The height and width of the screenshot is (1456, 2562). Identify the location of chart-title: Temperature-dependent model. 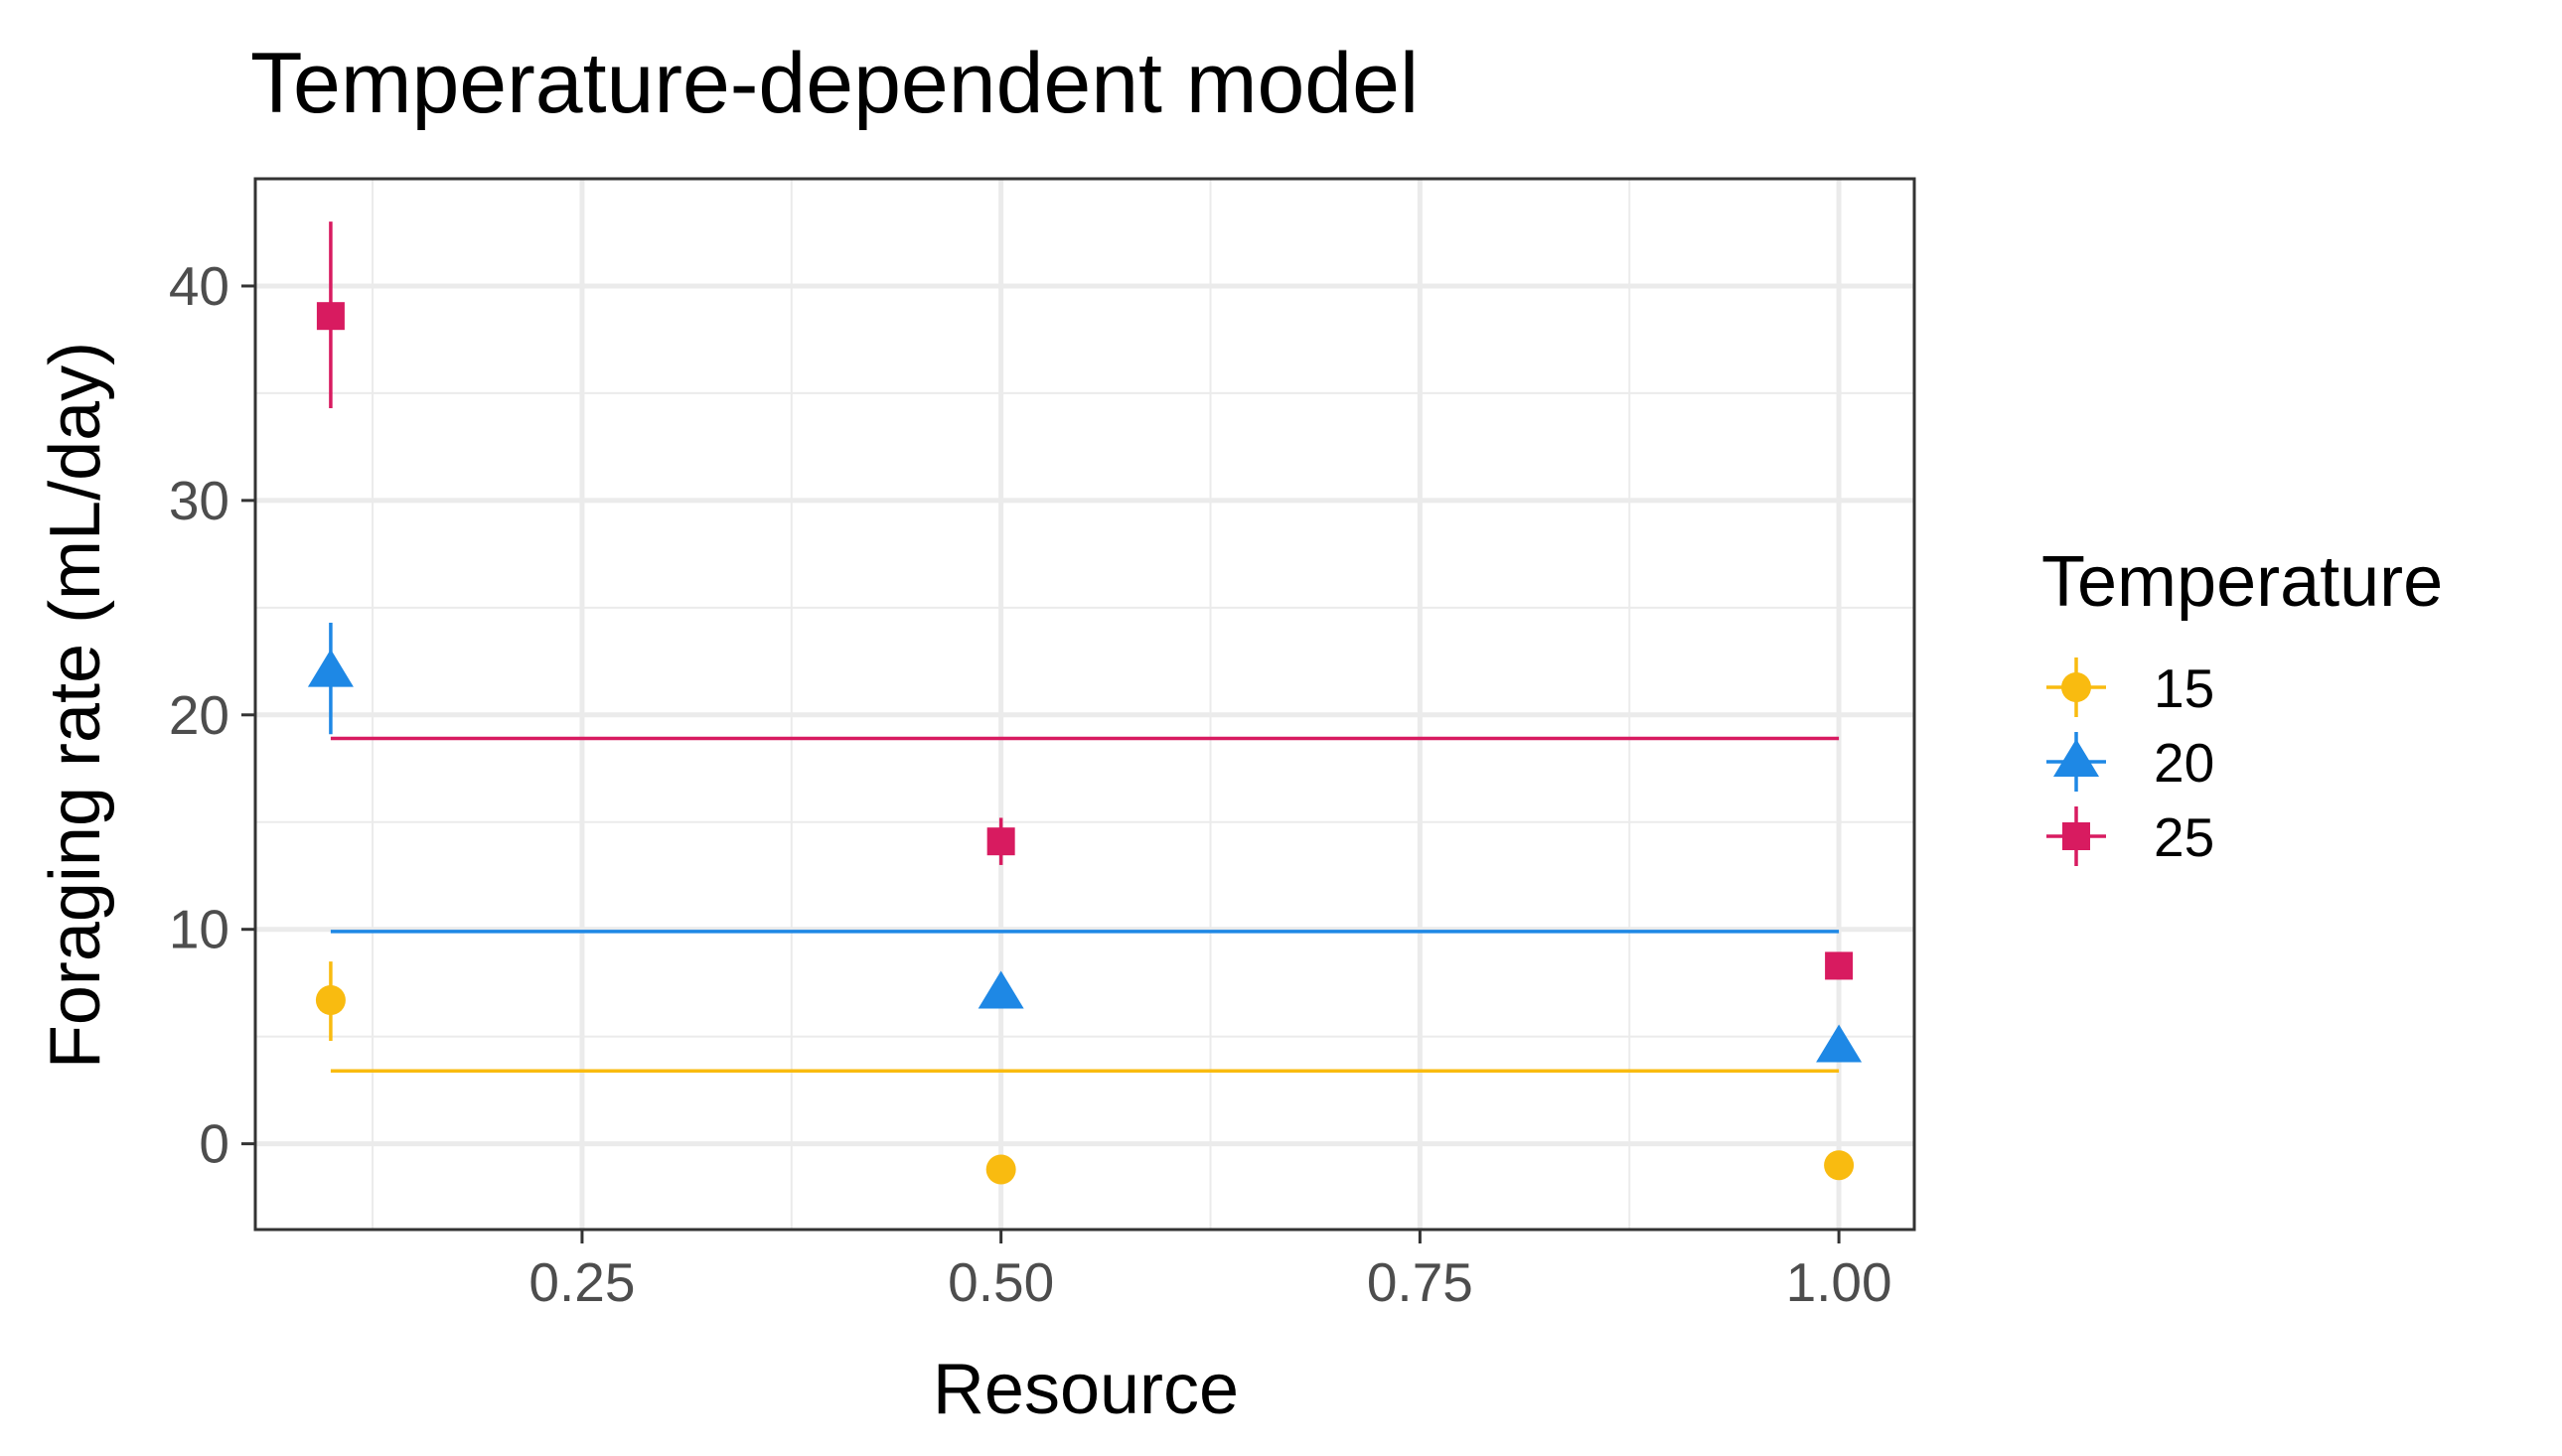
(834, 83).